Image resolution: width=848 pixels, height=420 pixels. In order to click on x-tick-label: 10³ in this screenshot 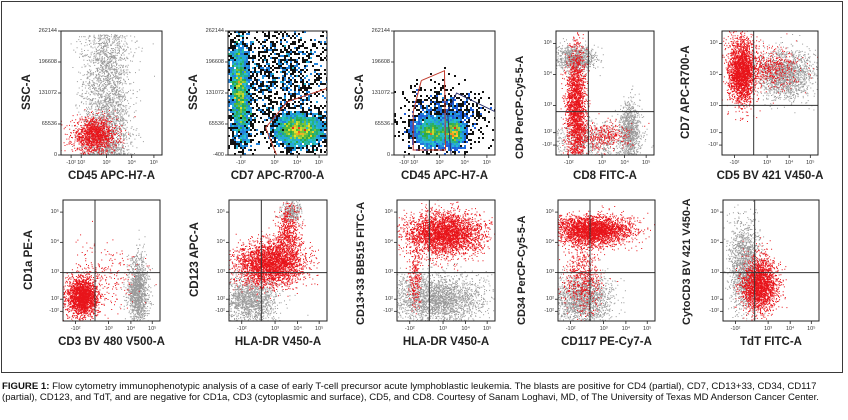, I will do `click(767, 163)`.